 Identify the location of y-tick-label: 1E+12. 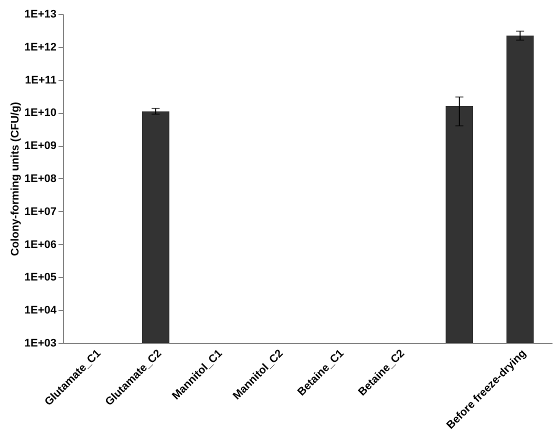
(40, 47).